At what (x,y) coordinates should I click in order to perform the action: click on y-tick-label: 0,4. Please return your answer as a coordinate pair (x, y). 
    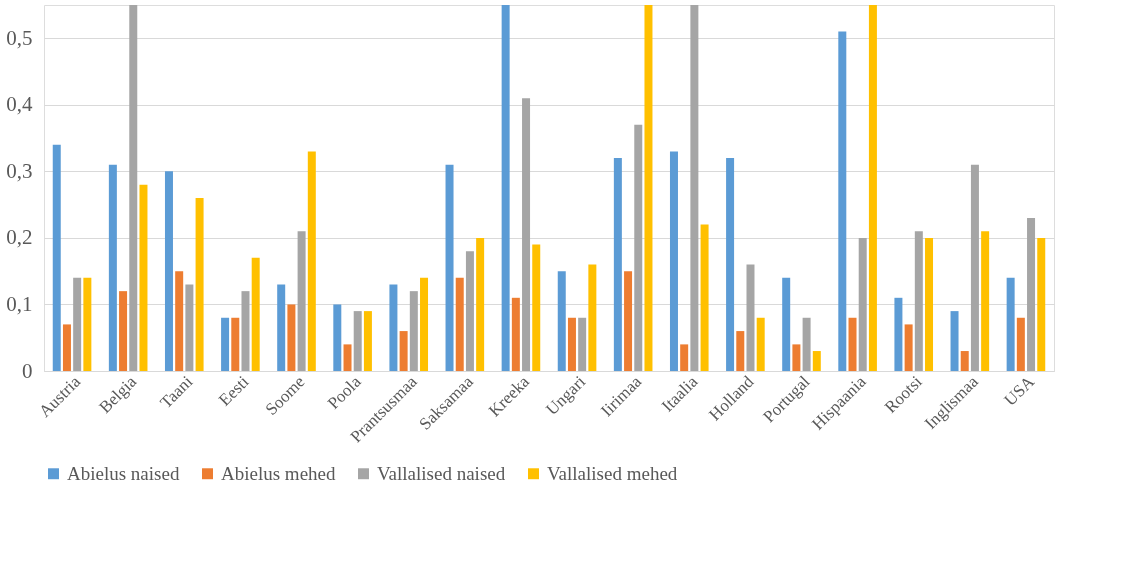
    Looking at the image, I should click on (19, 104).